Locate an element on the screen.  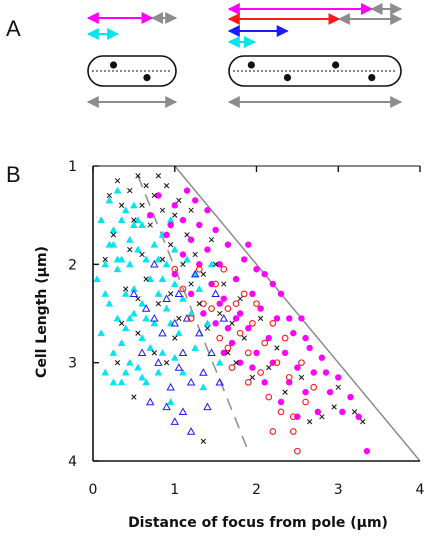
x-tick-label: 4 is located at coordinates (420, 490).